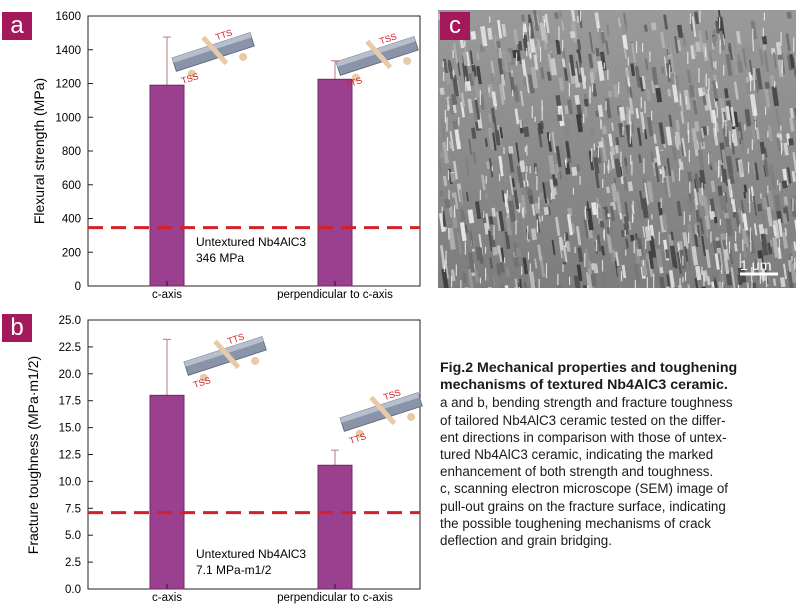 This screenshot has width=801, height=605. Describe the element at coordinates (39, 151) in the screenshot. I see `y-axis-label: Flexural strength (MPa)` at that location.